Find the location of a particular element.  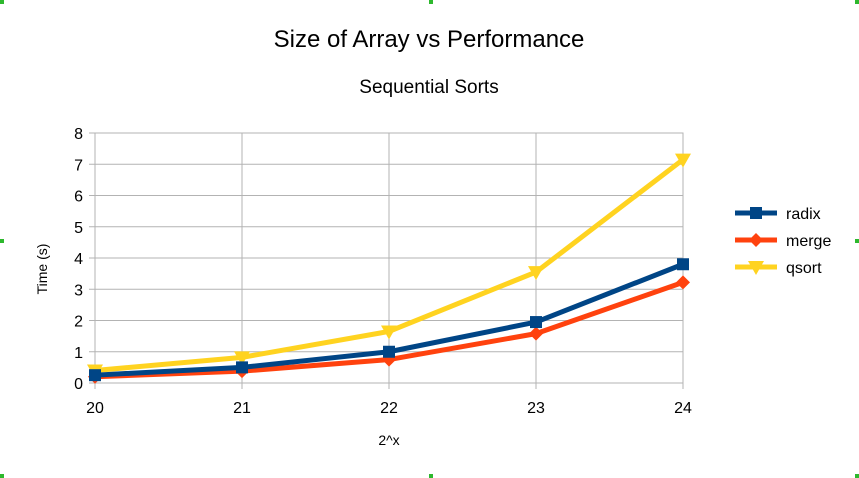

legend-item-qsort: qsort is located at coordinates (778, 268).